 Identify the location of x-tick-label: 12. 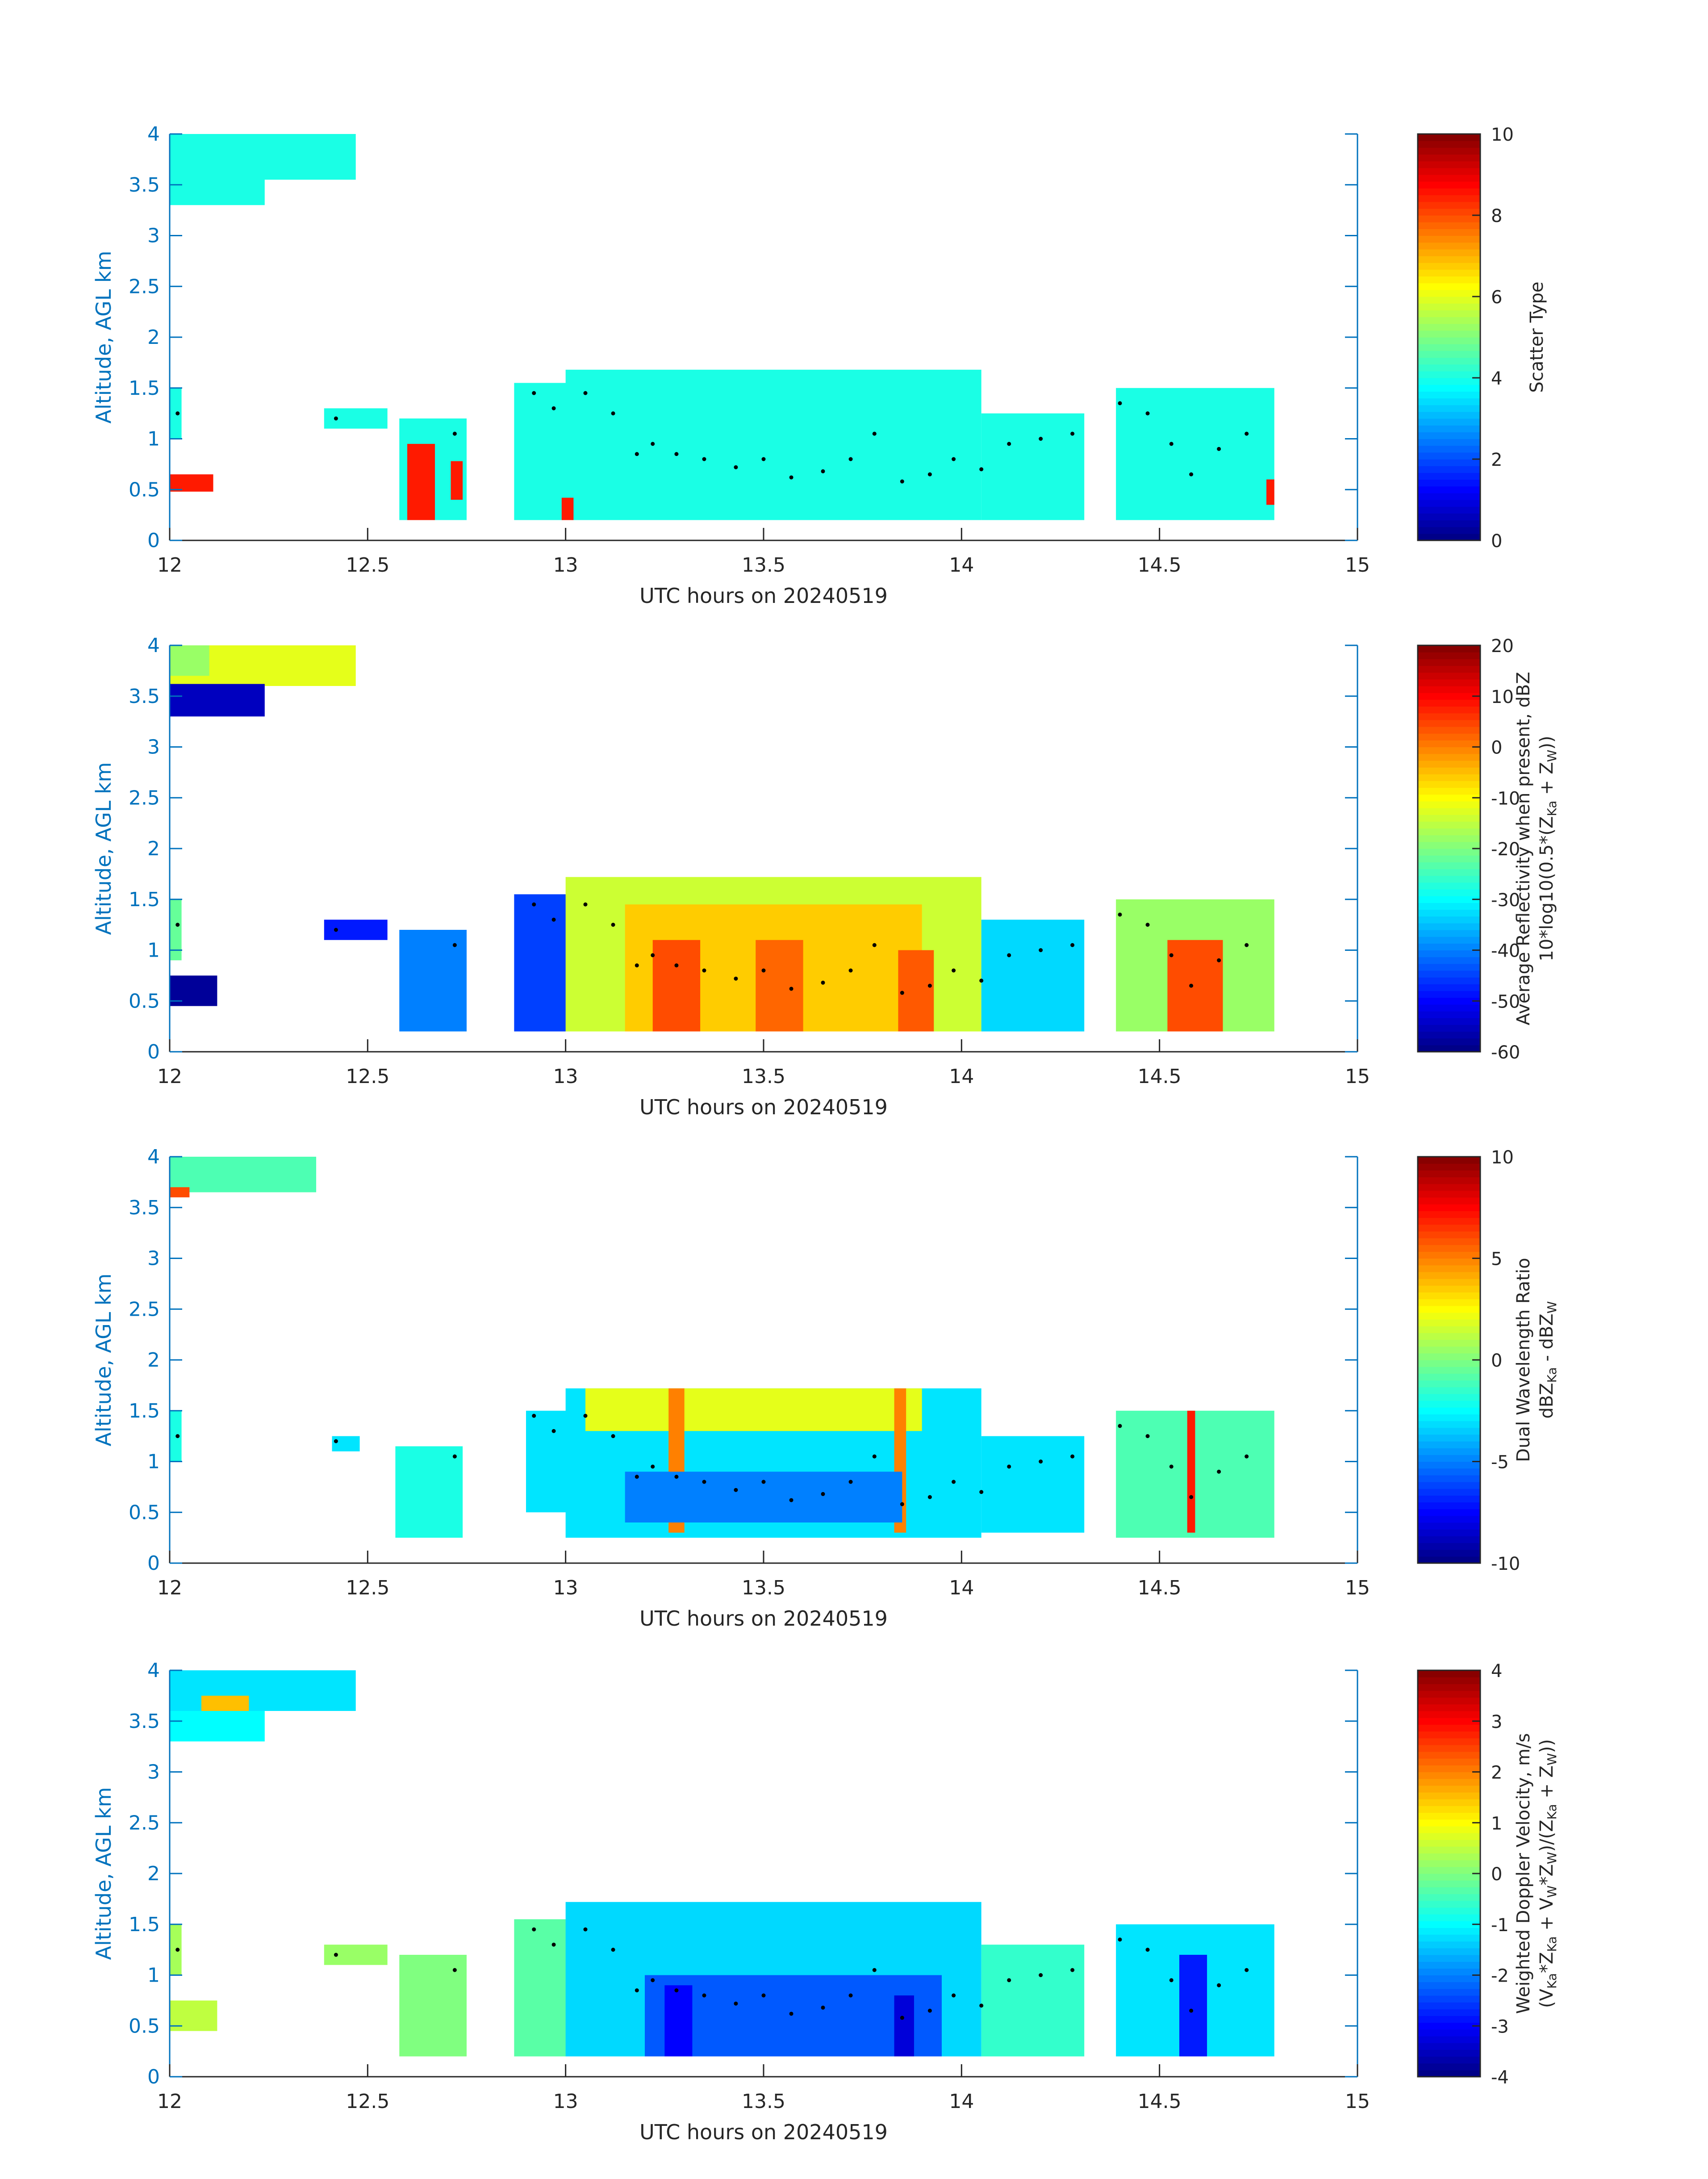
(169, 1076).